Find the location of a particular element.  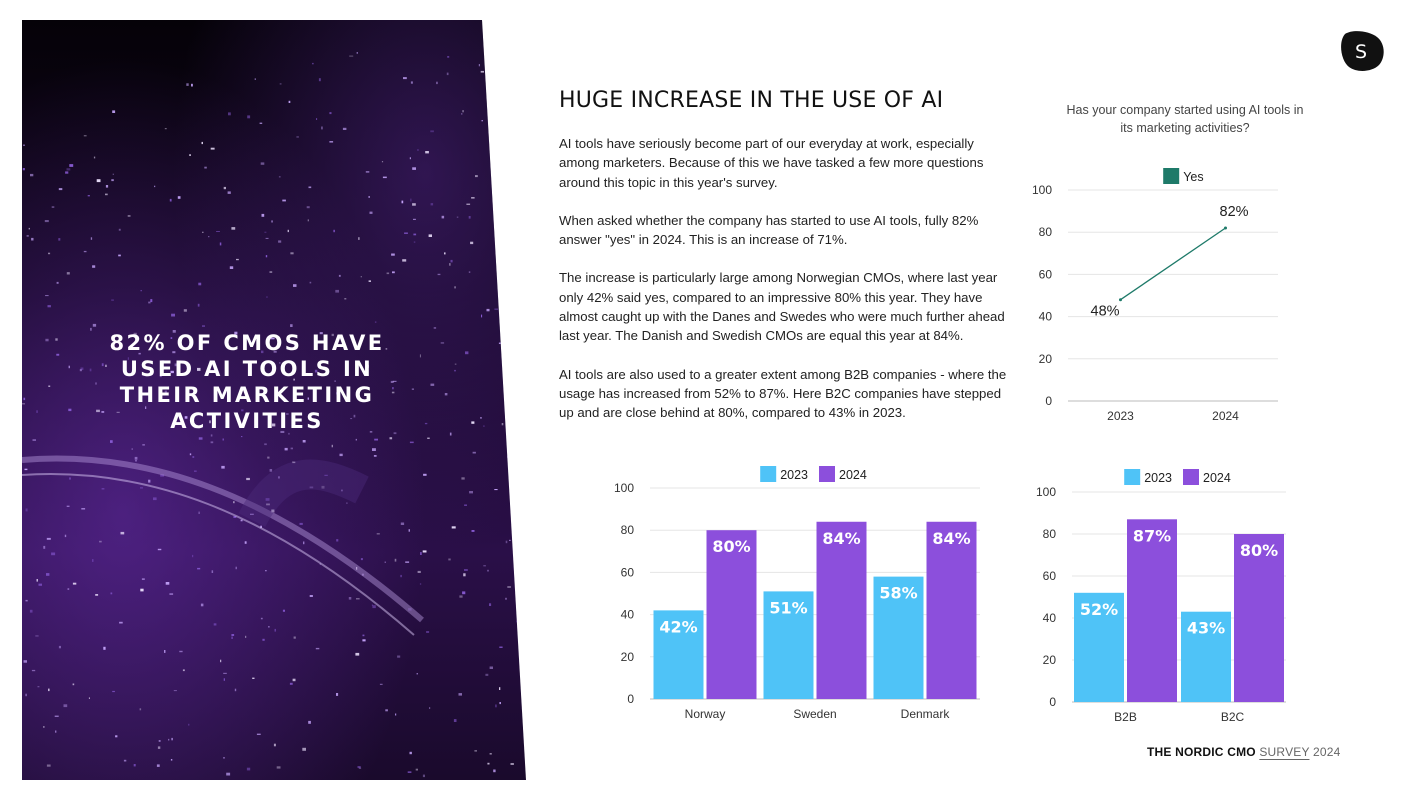

bar-data-label: 51% is located at coordinates (788, 607).